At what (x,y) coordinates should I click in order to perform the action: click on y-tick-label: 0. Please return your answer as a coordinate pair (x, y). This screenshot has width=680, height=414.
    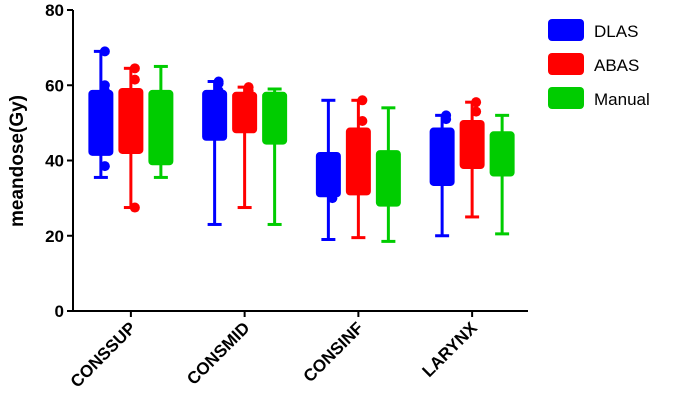
    Looking at the image, I should click on (59, 311).